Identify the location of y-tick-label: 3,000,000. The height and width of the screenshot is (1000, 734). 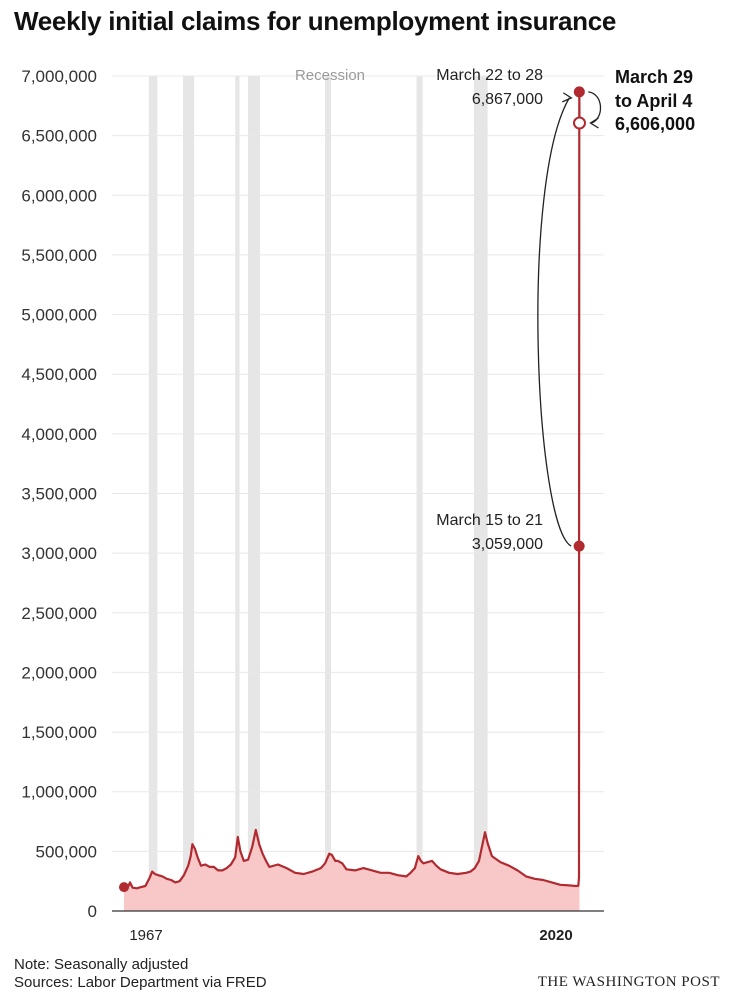
(59, 553).